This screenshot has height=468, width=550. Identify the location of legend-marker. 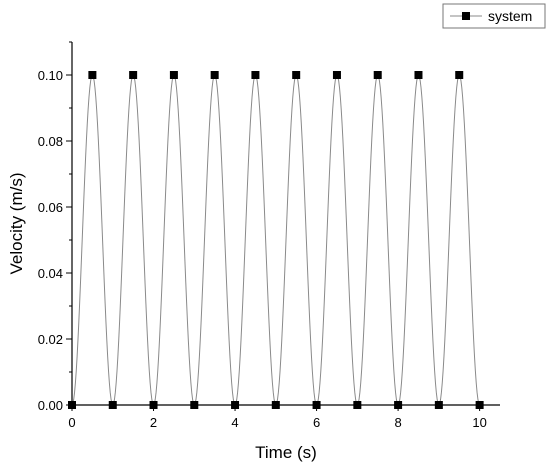
(466, 16).